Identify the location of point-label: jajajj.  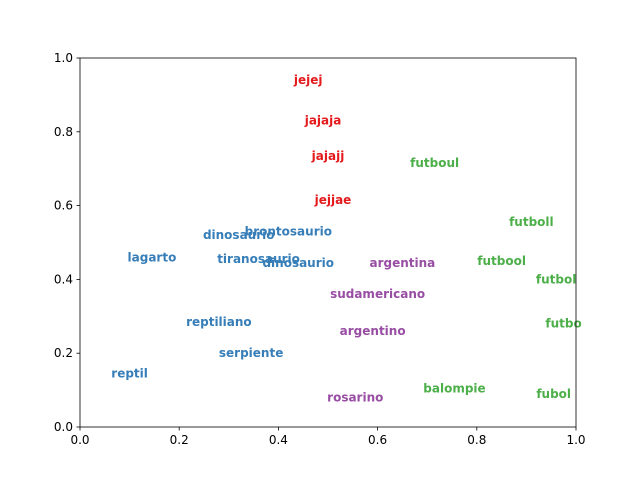
(328, 156).